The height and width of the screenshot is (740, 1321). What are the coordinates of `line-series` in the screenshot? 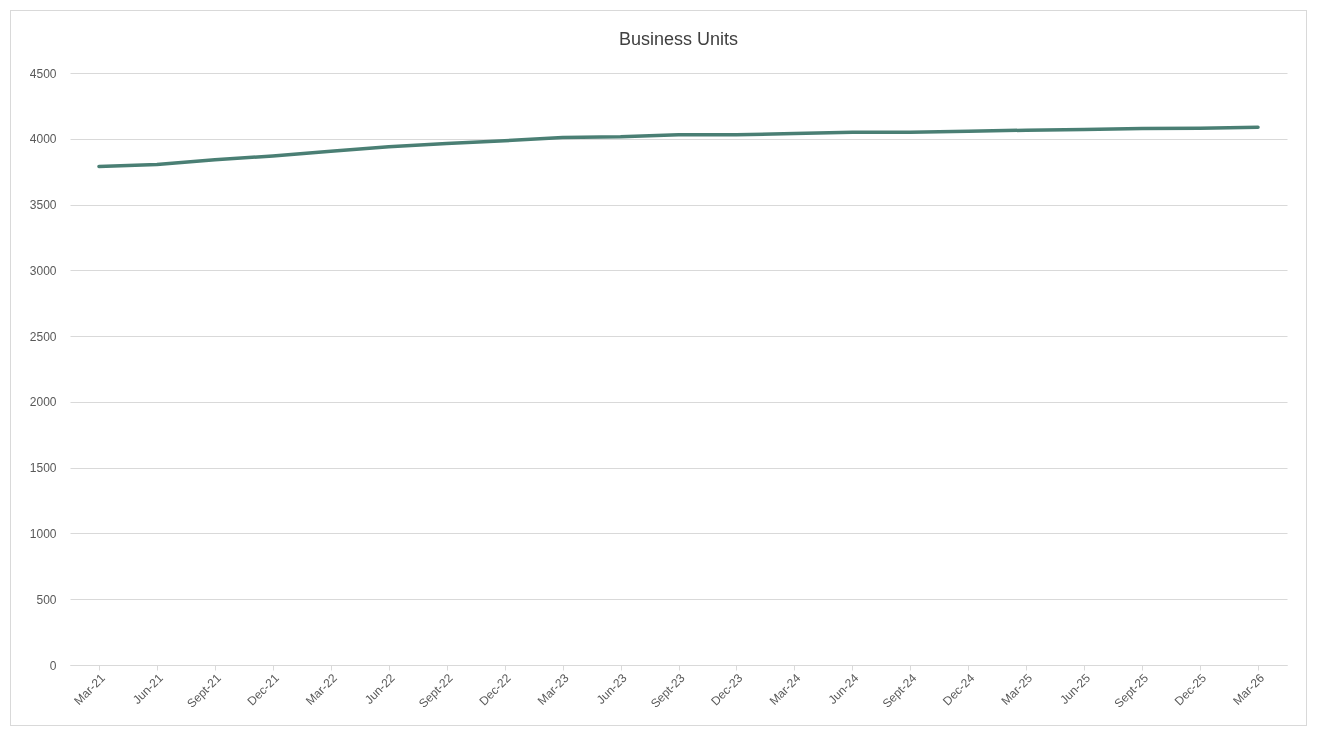 It's located at (678, 147).